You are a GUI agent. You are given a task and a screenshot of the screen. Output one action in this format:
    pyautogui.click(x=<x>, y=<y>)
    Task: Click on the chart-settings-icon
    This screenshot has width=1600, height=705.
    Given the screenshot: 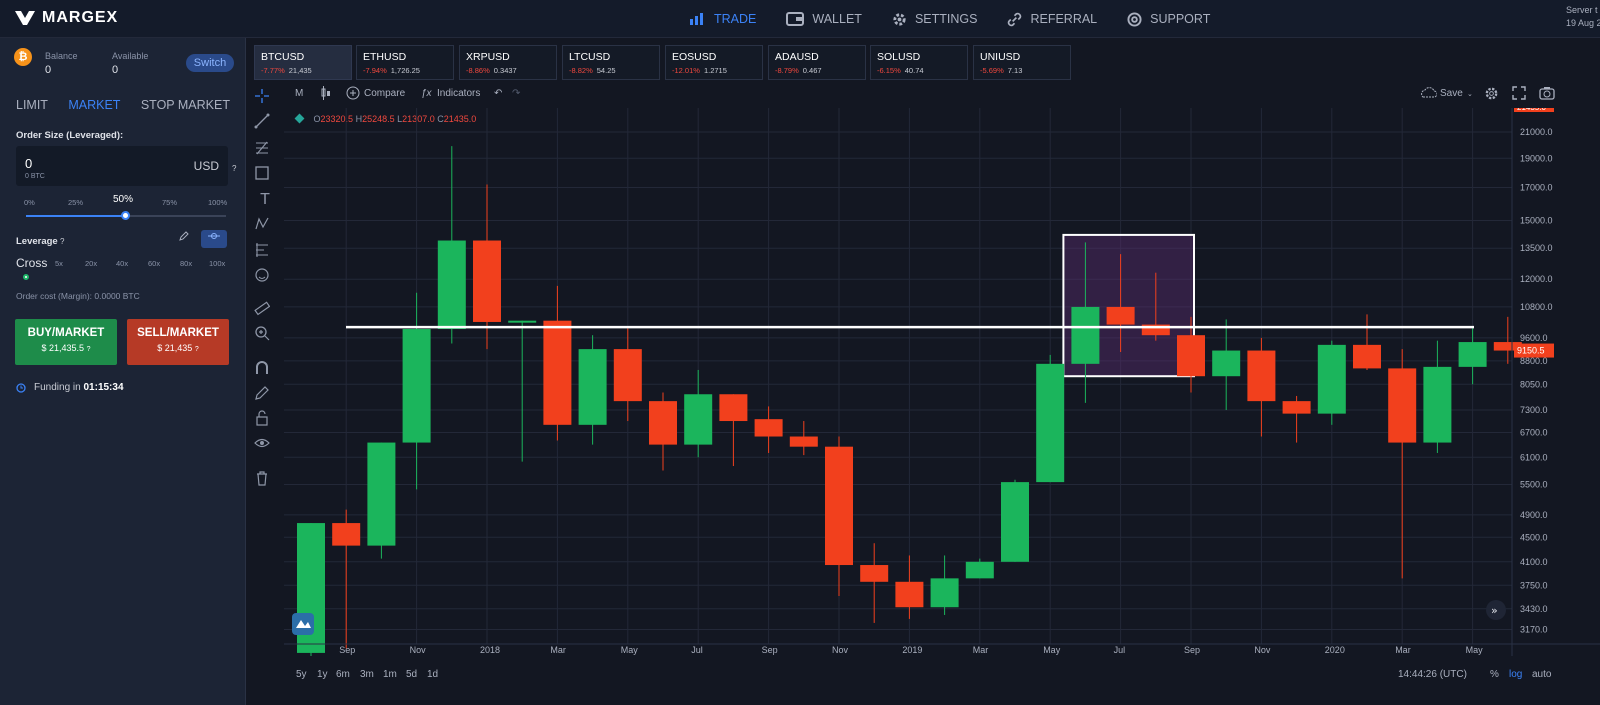 What is the action you would take?
    pyautogui.click(x=1491, y=95)
    